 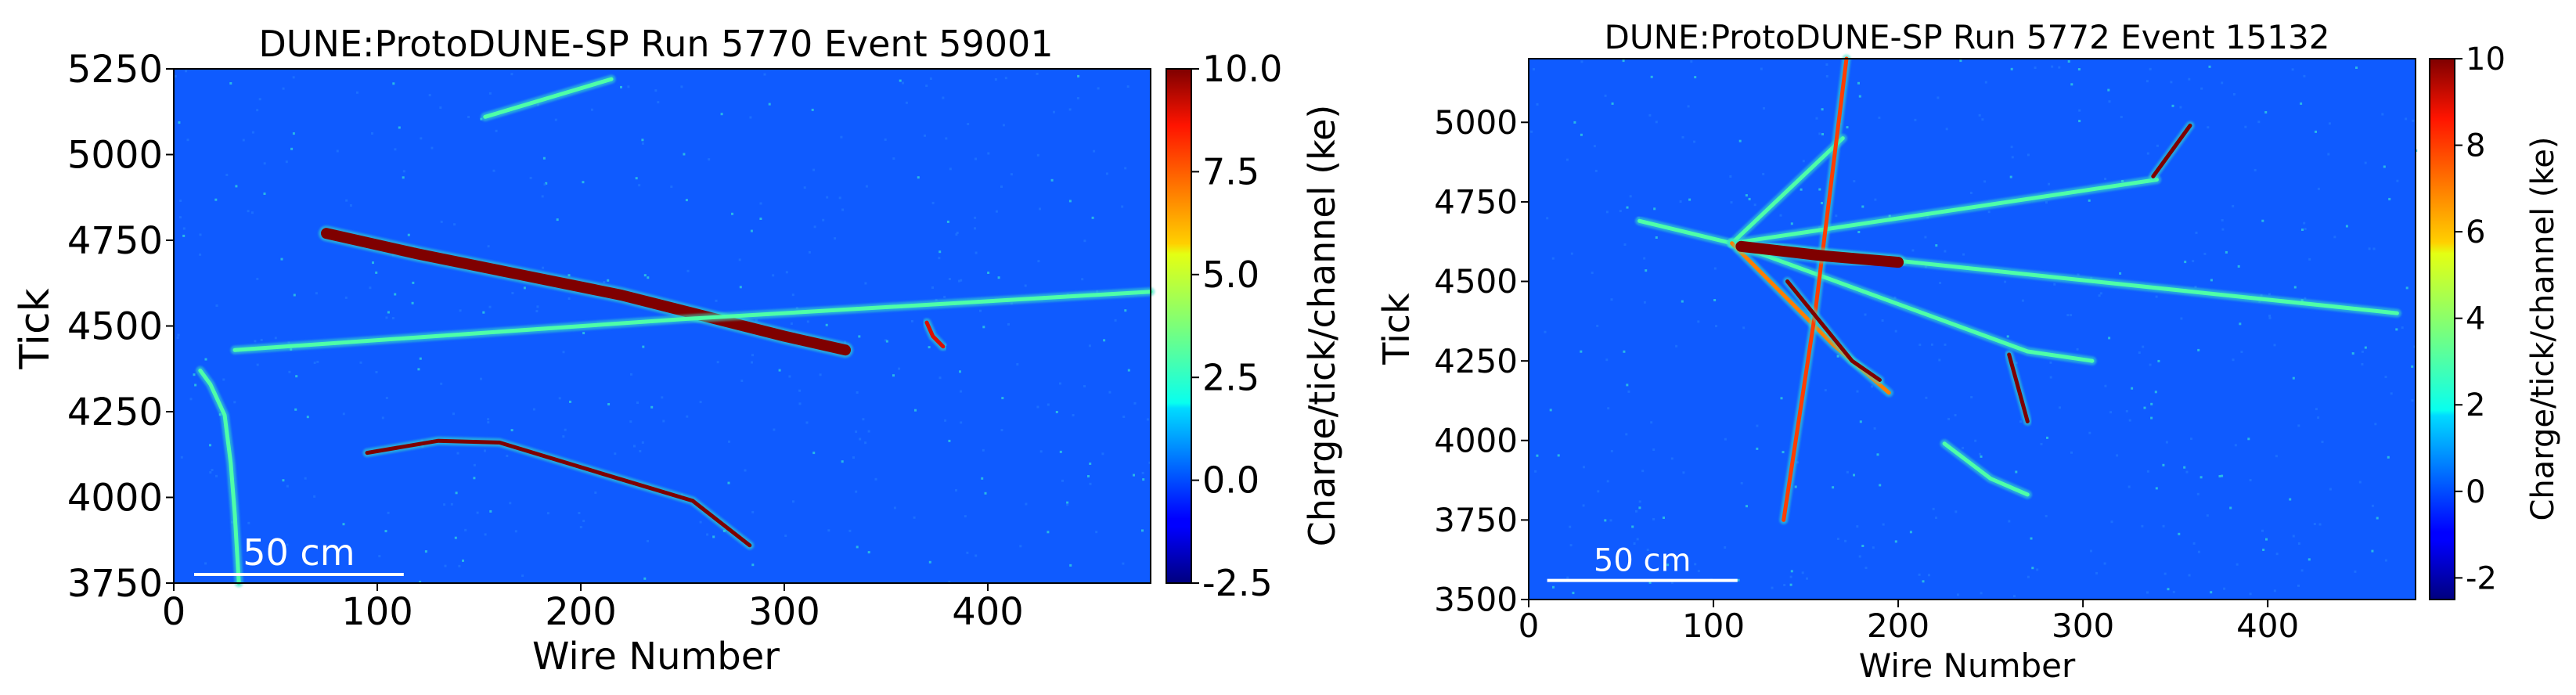 I want to click on panel-1-y-ticks: 3750 4000 4250 4500 4750 5000 5250, so click(x=120, y=327).